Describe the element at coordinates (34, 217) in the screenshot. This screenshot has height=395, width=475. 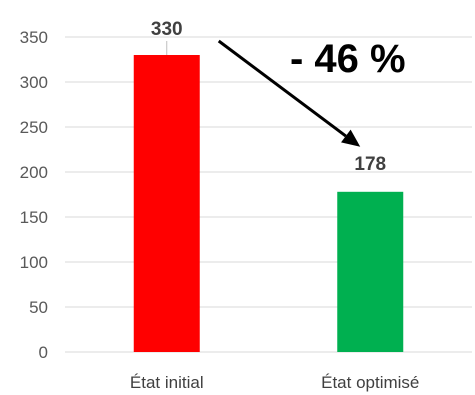
I see `y-tick-label: 150` at that location.